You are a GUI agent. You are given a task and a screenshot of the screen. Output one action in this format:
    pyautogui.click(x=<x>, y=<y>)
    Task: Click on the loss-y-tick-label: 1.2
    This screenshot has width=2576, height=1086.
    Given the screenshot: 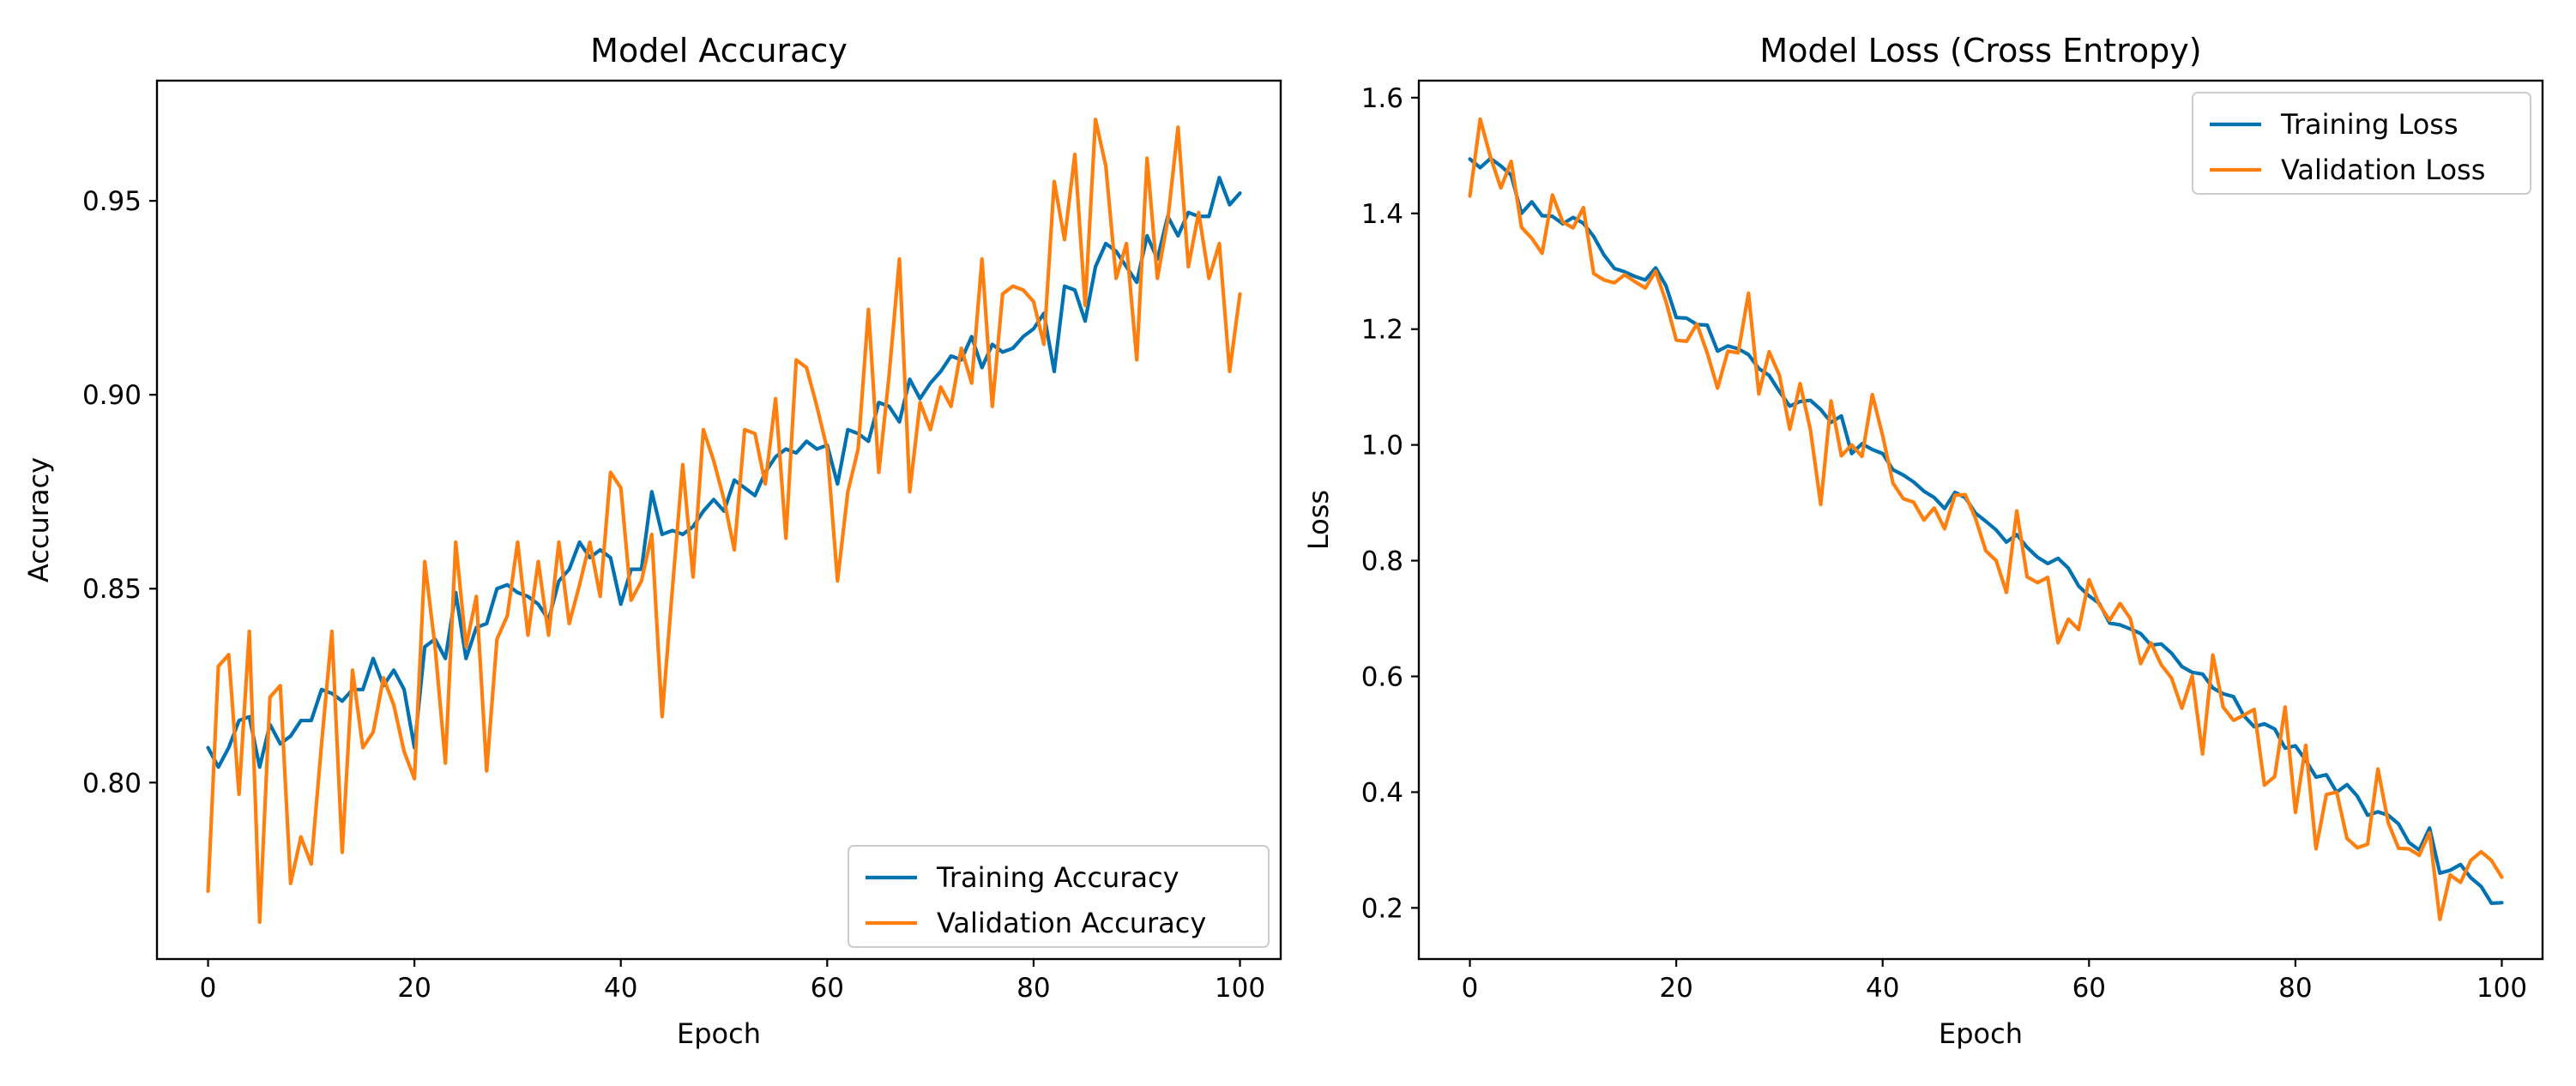 What is the action you would take?
    pyautogui.click(x=1382, y=330)
    